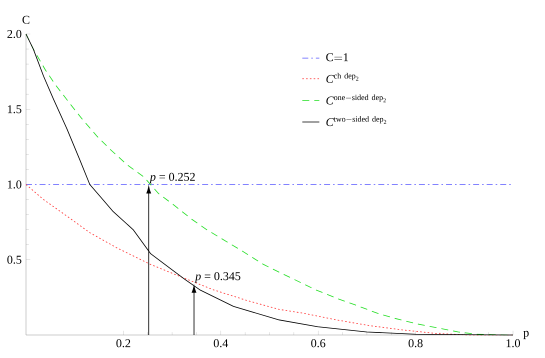 This screenshot has width=545, height=358. I want to click on y-axis-title: C, so click(26, 20).